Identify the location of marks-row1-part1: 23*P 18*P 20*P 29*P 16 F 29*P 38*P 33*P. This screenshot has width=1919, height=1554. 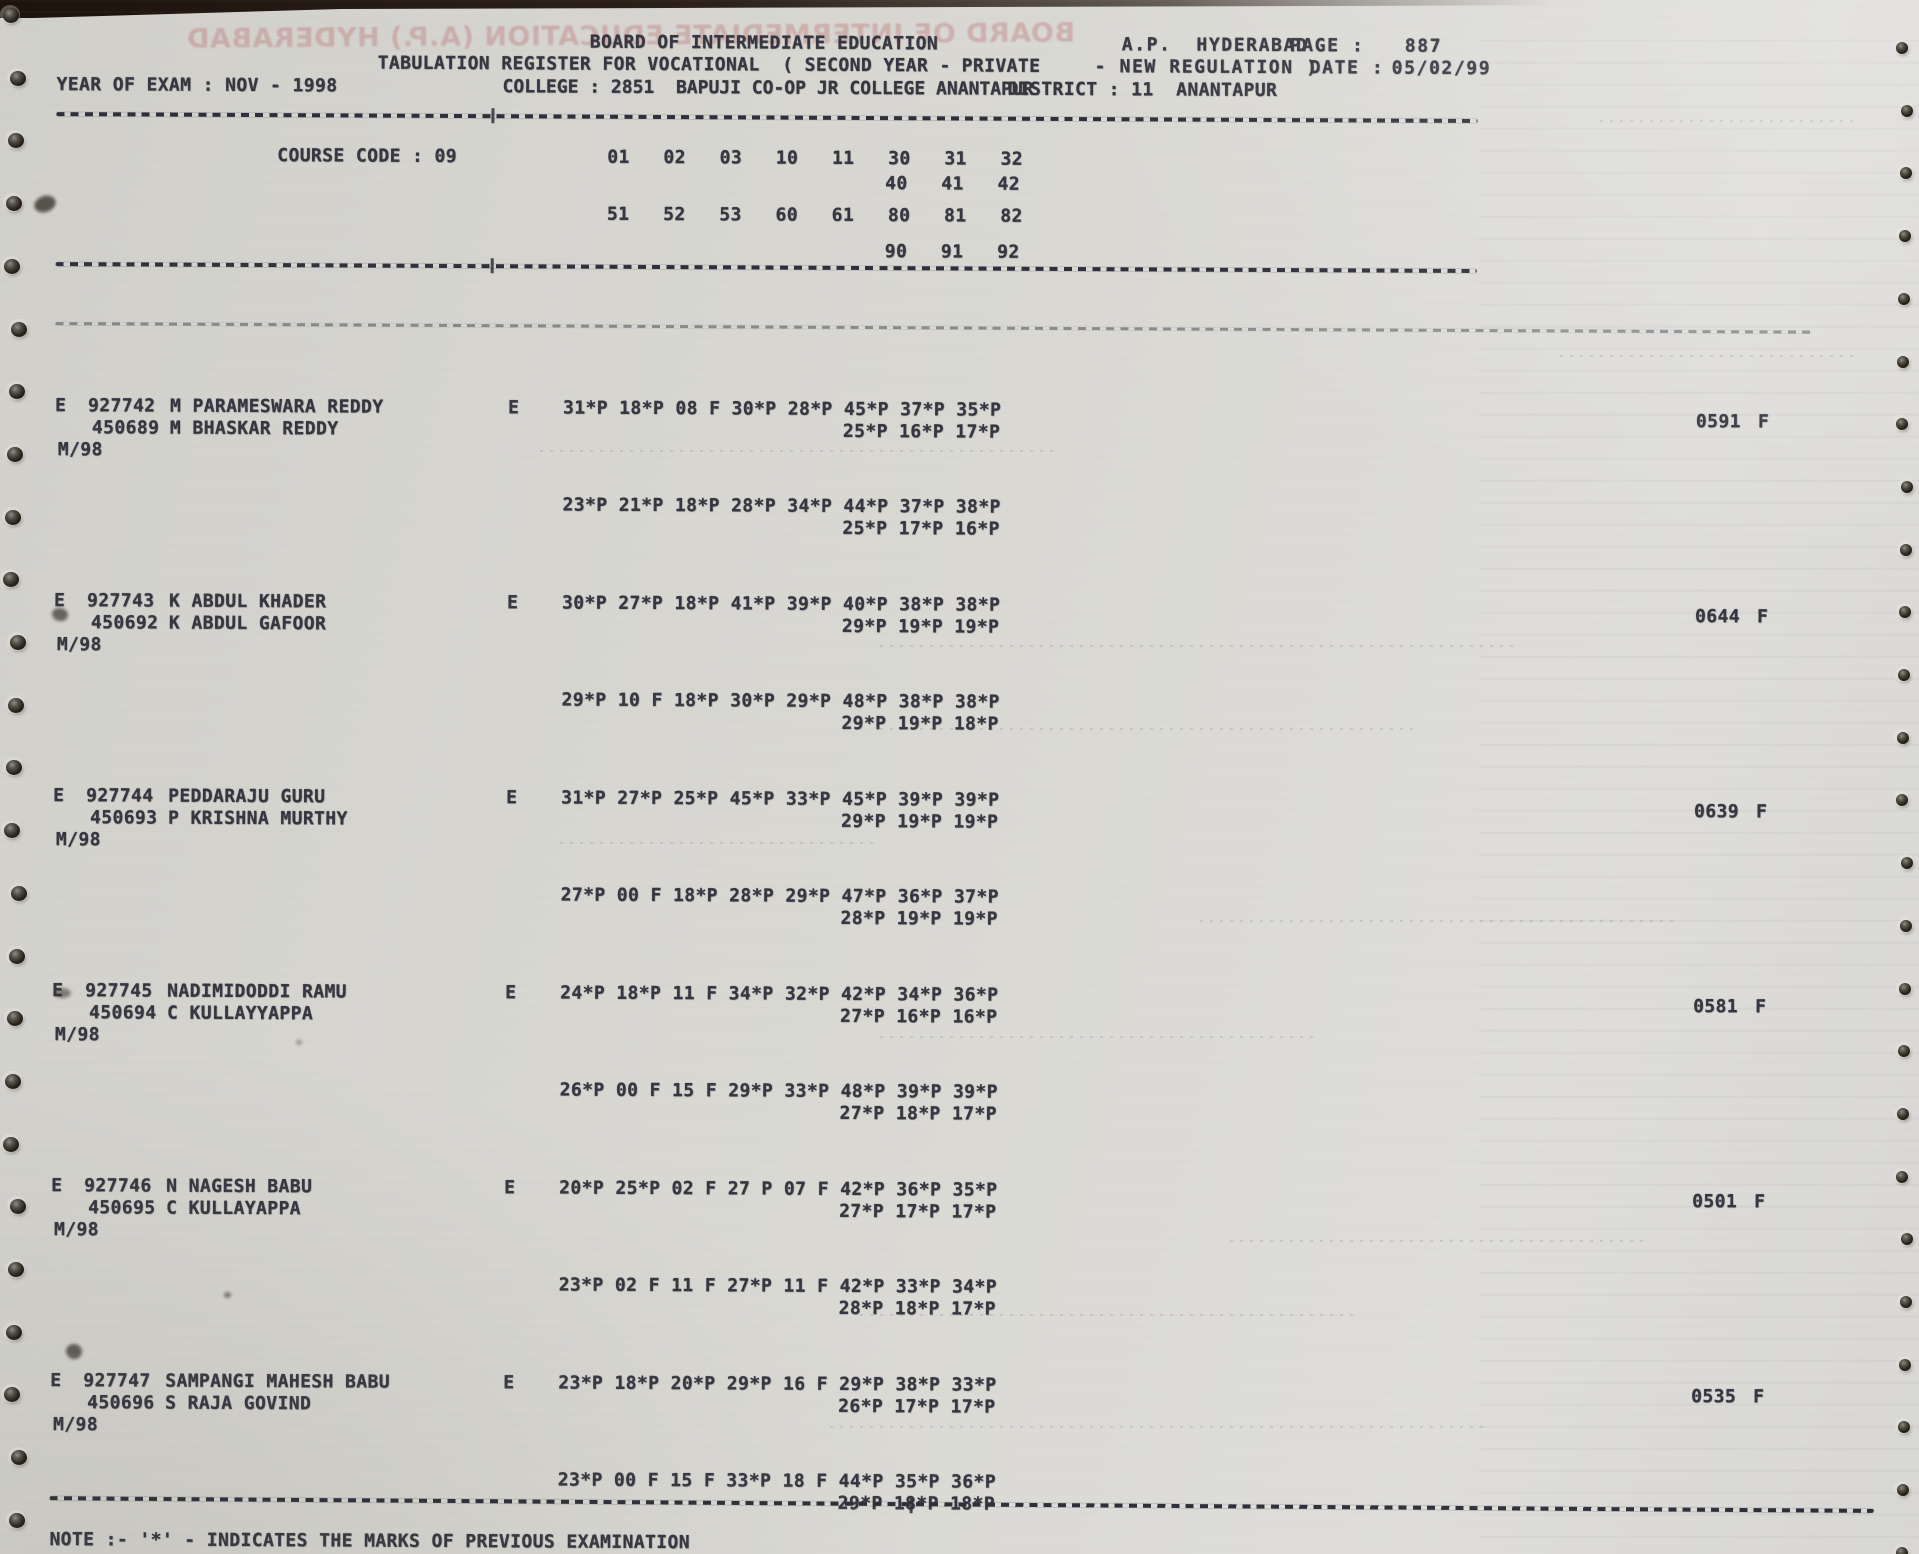
(777, 1384).